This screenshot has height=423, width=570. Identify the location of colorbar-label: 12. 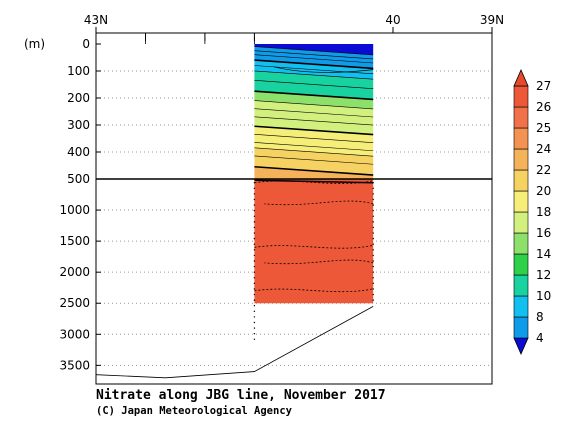
(543, 275).